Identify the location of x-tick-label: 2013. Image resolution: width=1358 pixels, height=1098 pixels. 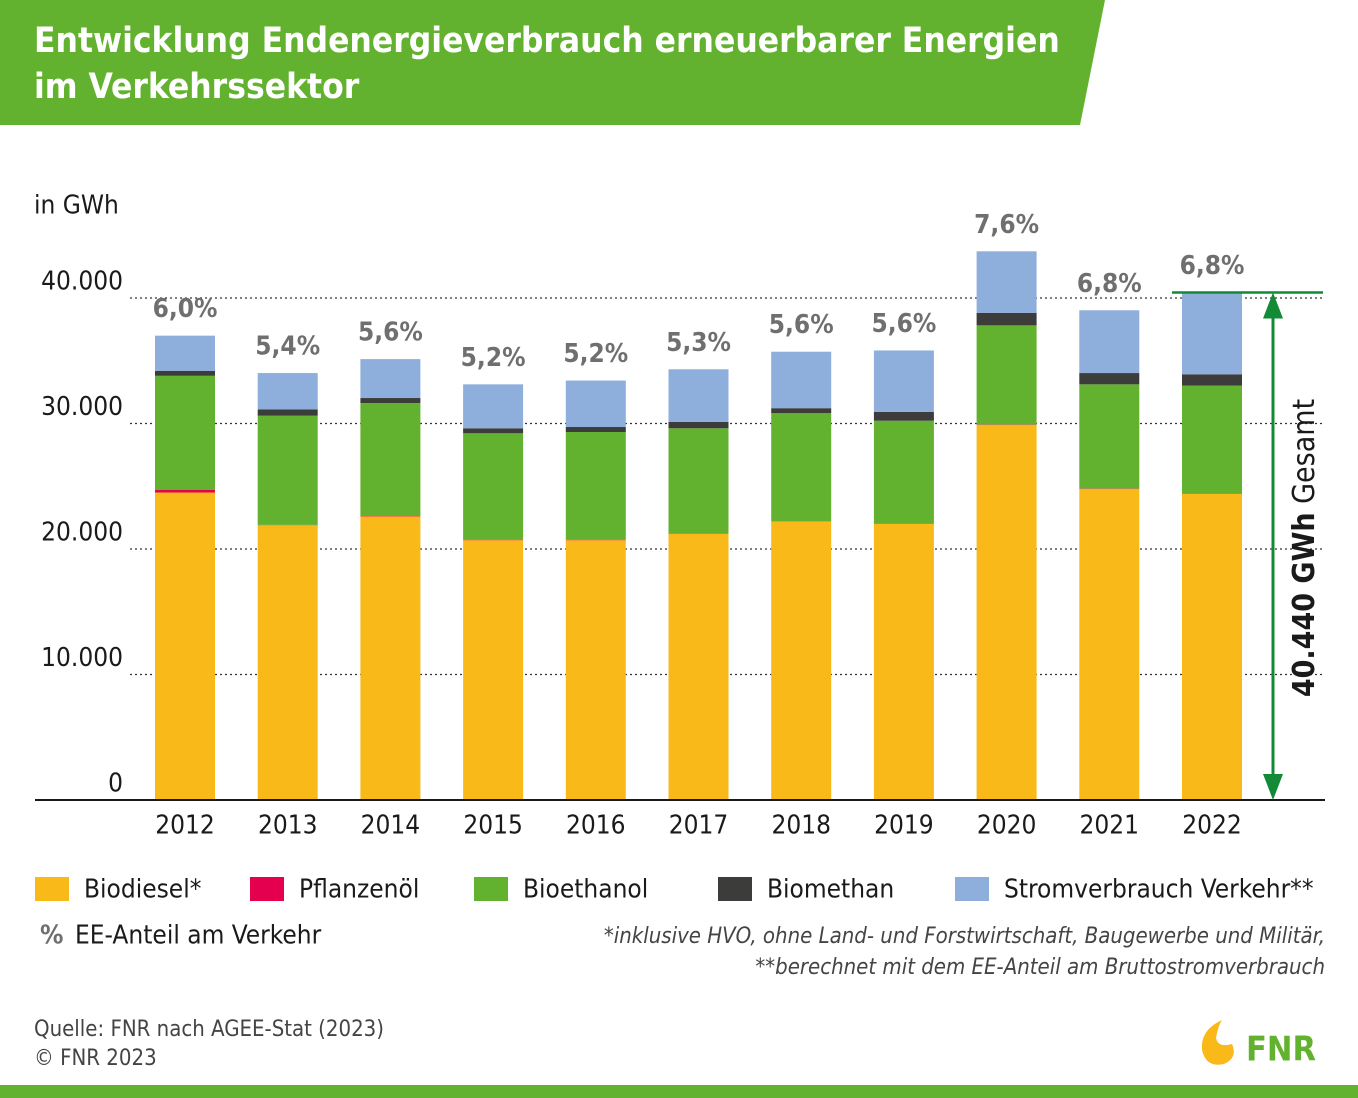
(288, 826).